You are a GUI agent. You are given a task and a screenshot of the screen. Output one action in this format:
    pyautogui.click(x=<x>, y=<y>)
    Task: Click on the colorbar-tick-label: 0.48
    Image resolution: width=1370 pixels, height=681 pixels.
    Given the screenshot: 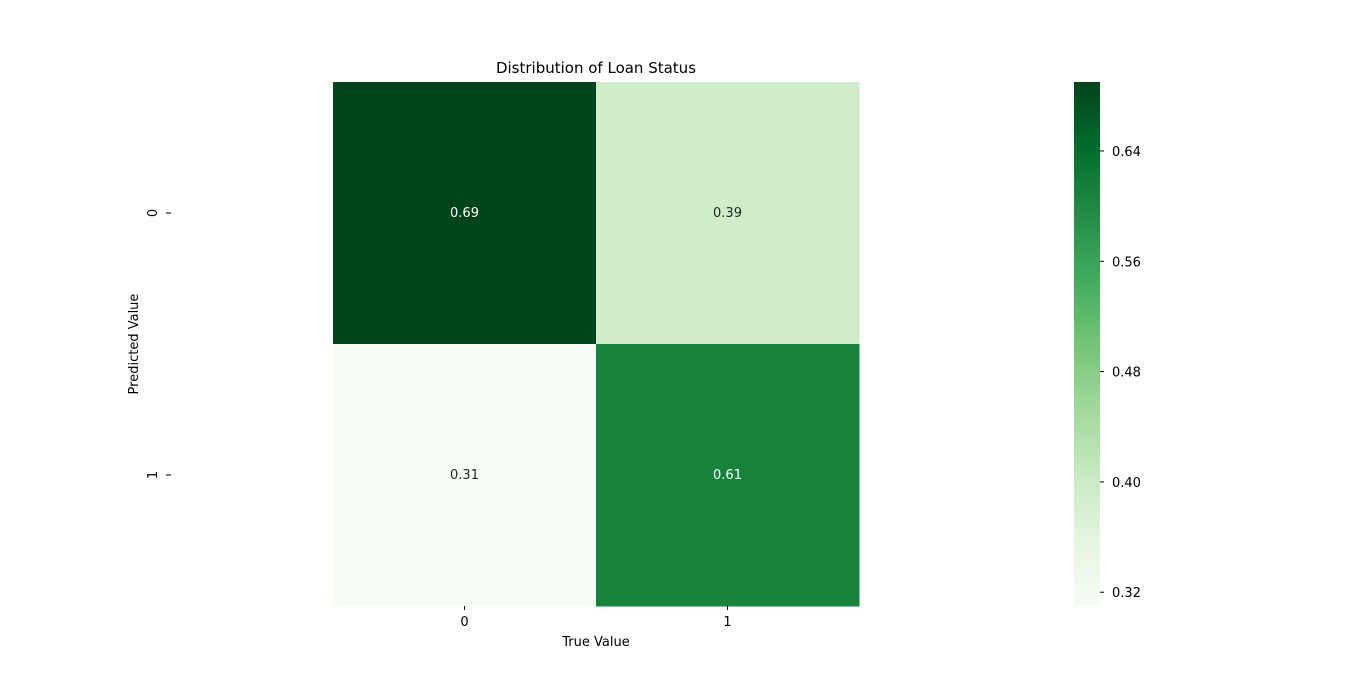 What is the action you would take?
    pyautogui.click(x=1126, y=373)
    